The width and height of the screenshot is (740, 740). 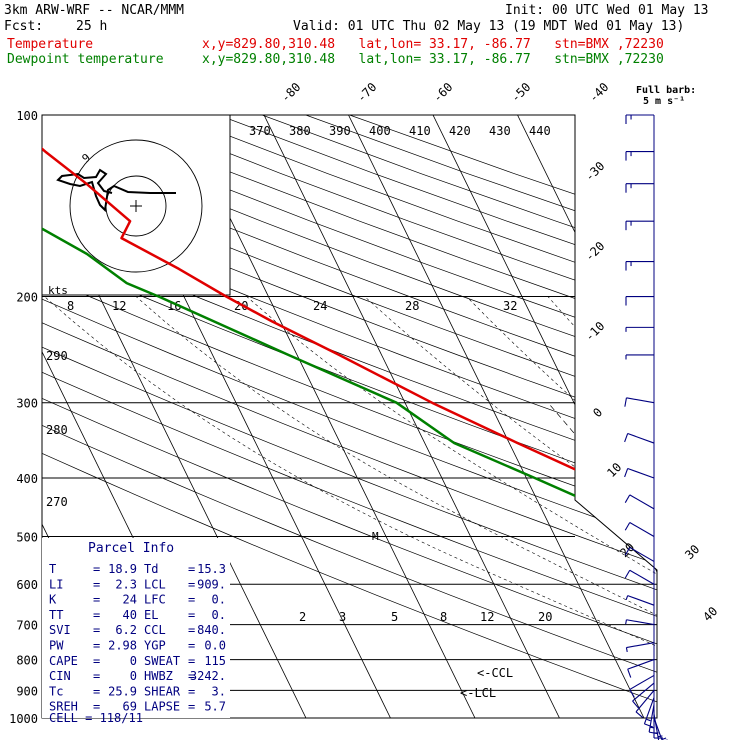 What do you see at coordinates (122, 691) in the screenshot?
I see `parcel-value: 25.9` at bounding box center [122, 691].